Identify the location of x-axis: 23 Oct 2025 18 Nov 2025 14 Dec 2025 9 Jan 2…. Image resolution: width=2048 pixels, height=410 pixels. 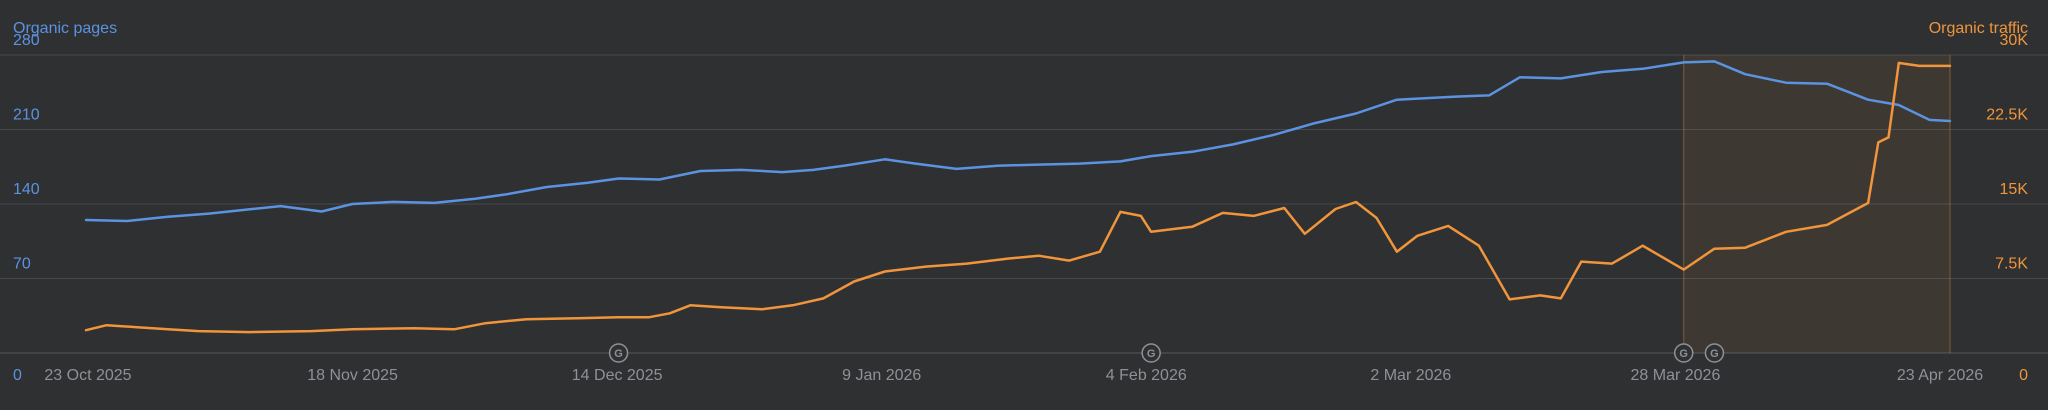
(1013, 375).